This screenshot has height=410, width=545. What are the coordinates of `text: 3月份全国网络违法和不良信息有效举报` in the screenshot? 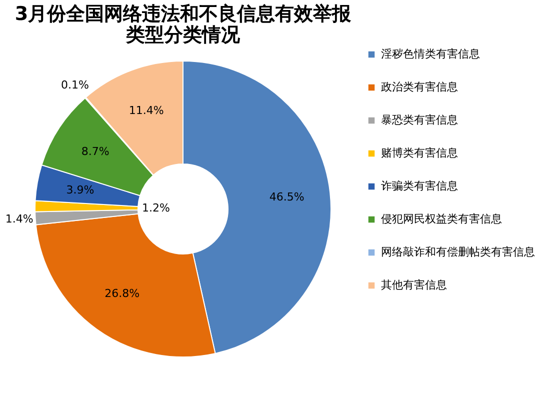 It's located at (183, 14).